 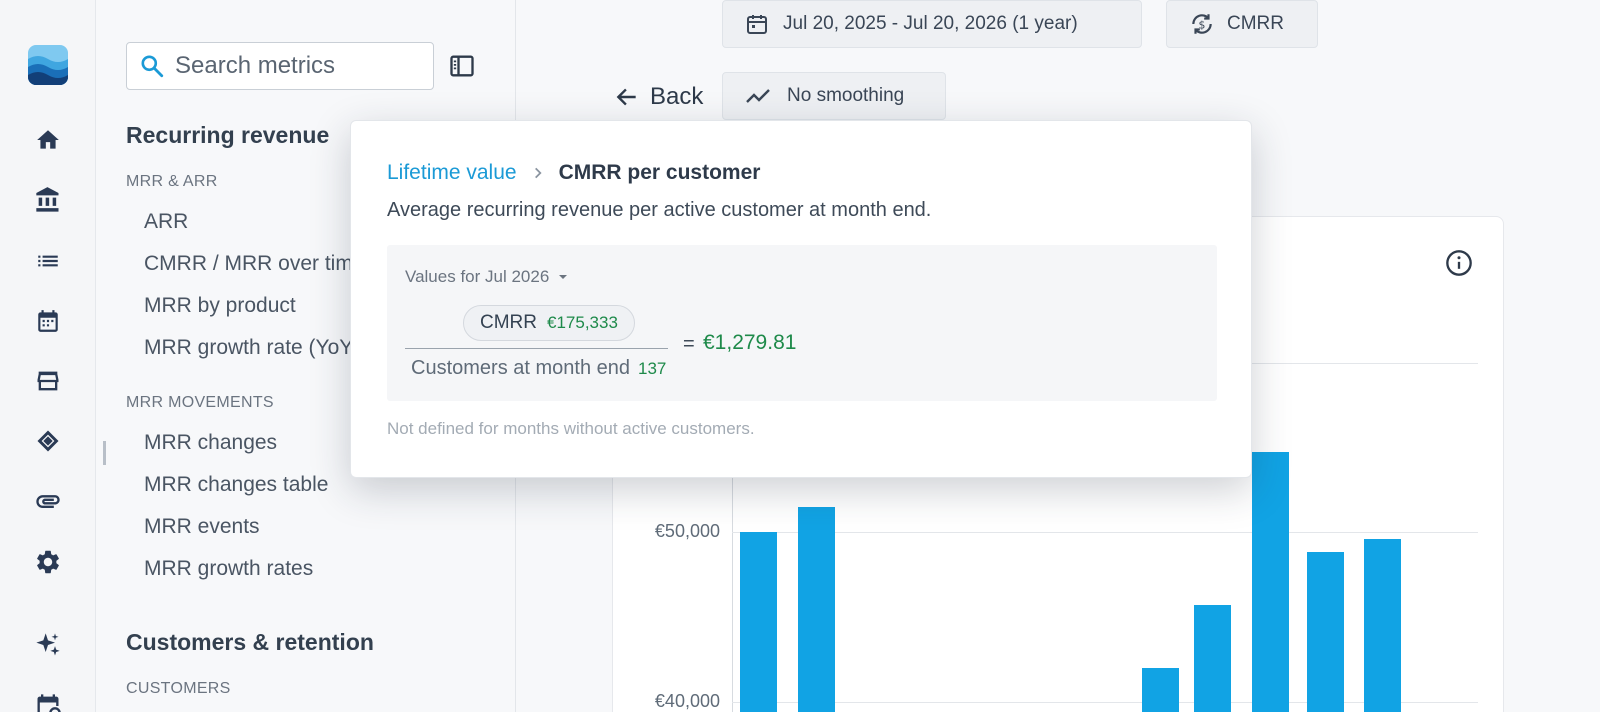 I want to click on denominator-value: 137, so click(x=652, y=368).